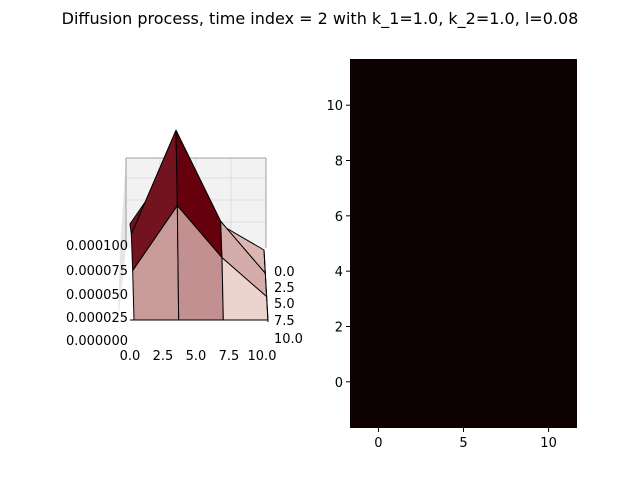 Image resolution: width=640 pixels, height=480 pixels. I want to click on z-tick: 0.000025, so click(97, 318).